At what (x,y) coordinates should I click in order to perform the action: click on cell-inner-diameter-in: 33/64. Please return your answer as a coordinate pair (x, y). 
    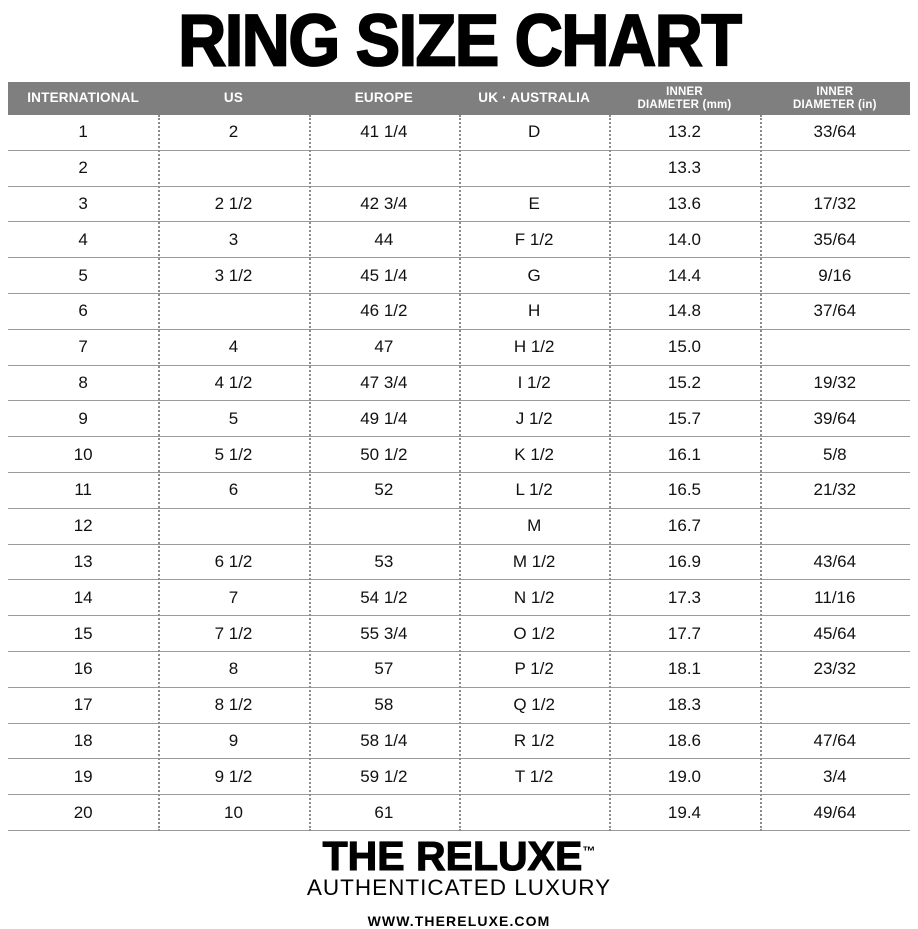
    Looking at the image, I should click on (834, 133).